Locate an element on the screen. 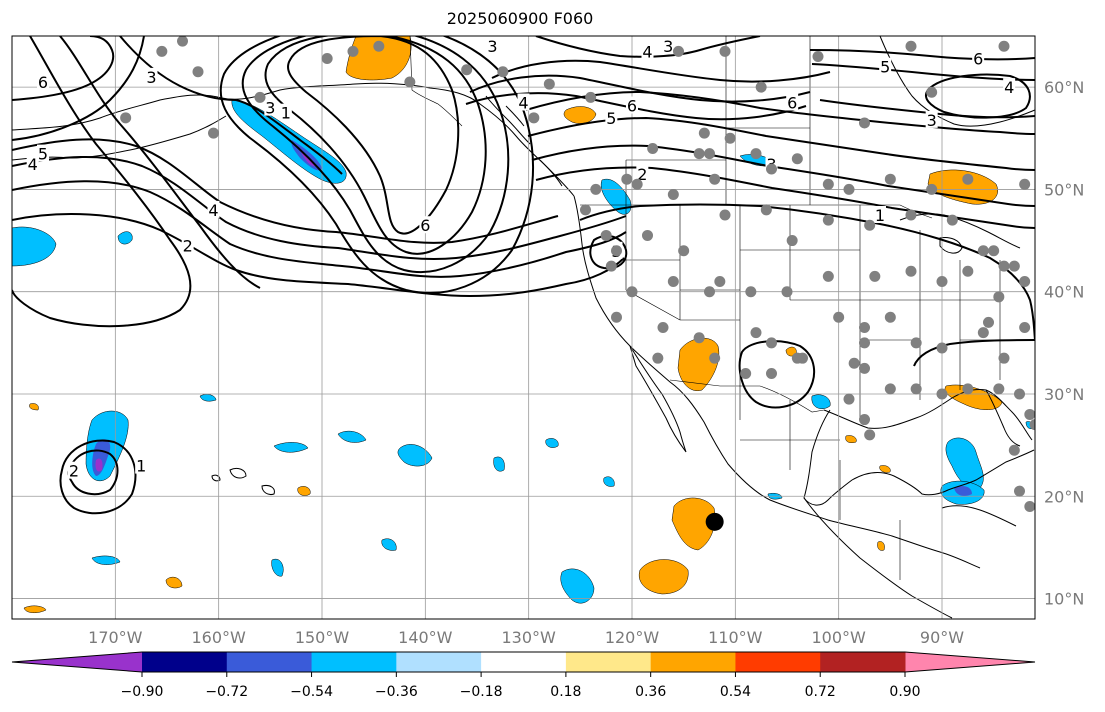 The height and width of the screenshot is (712, 1105). lon-label-5: 120°W is located at coordinates (632, 637).